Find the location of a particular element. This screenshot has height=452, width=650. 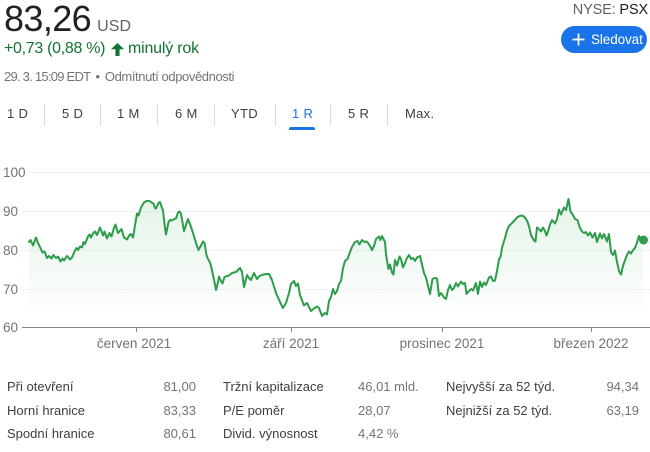

svg-text: 90 is located at coordinates (10, 211).